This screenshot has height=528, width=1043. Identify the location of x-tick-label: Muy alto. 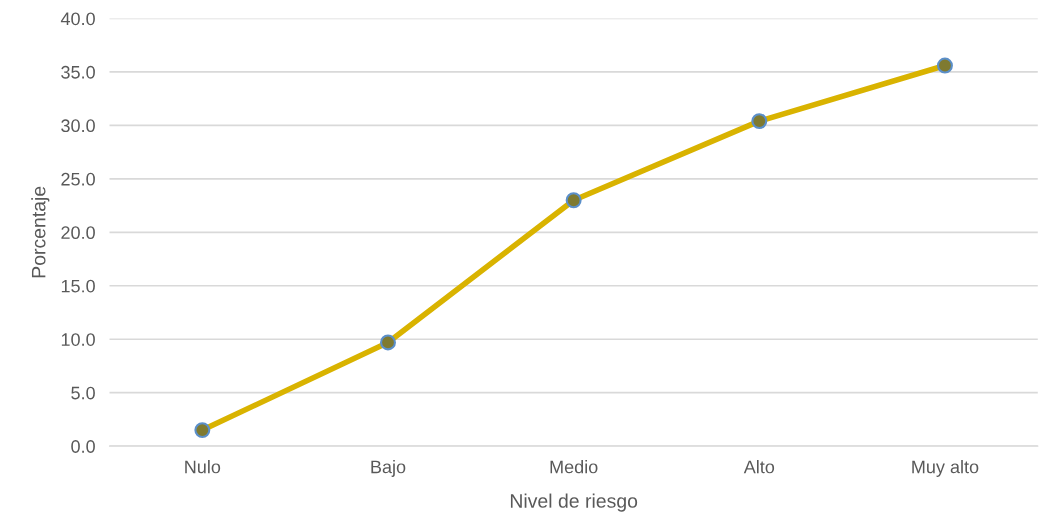
(945, 468).